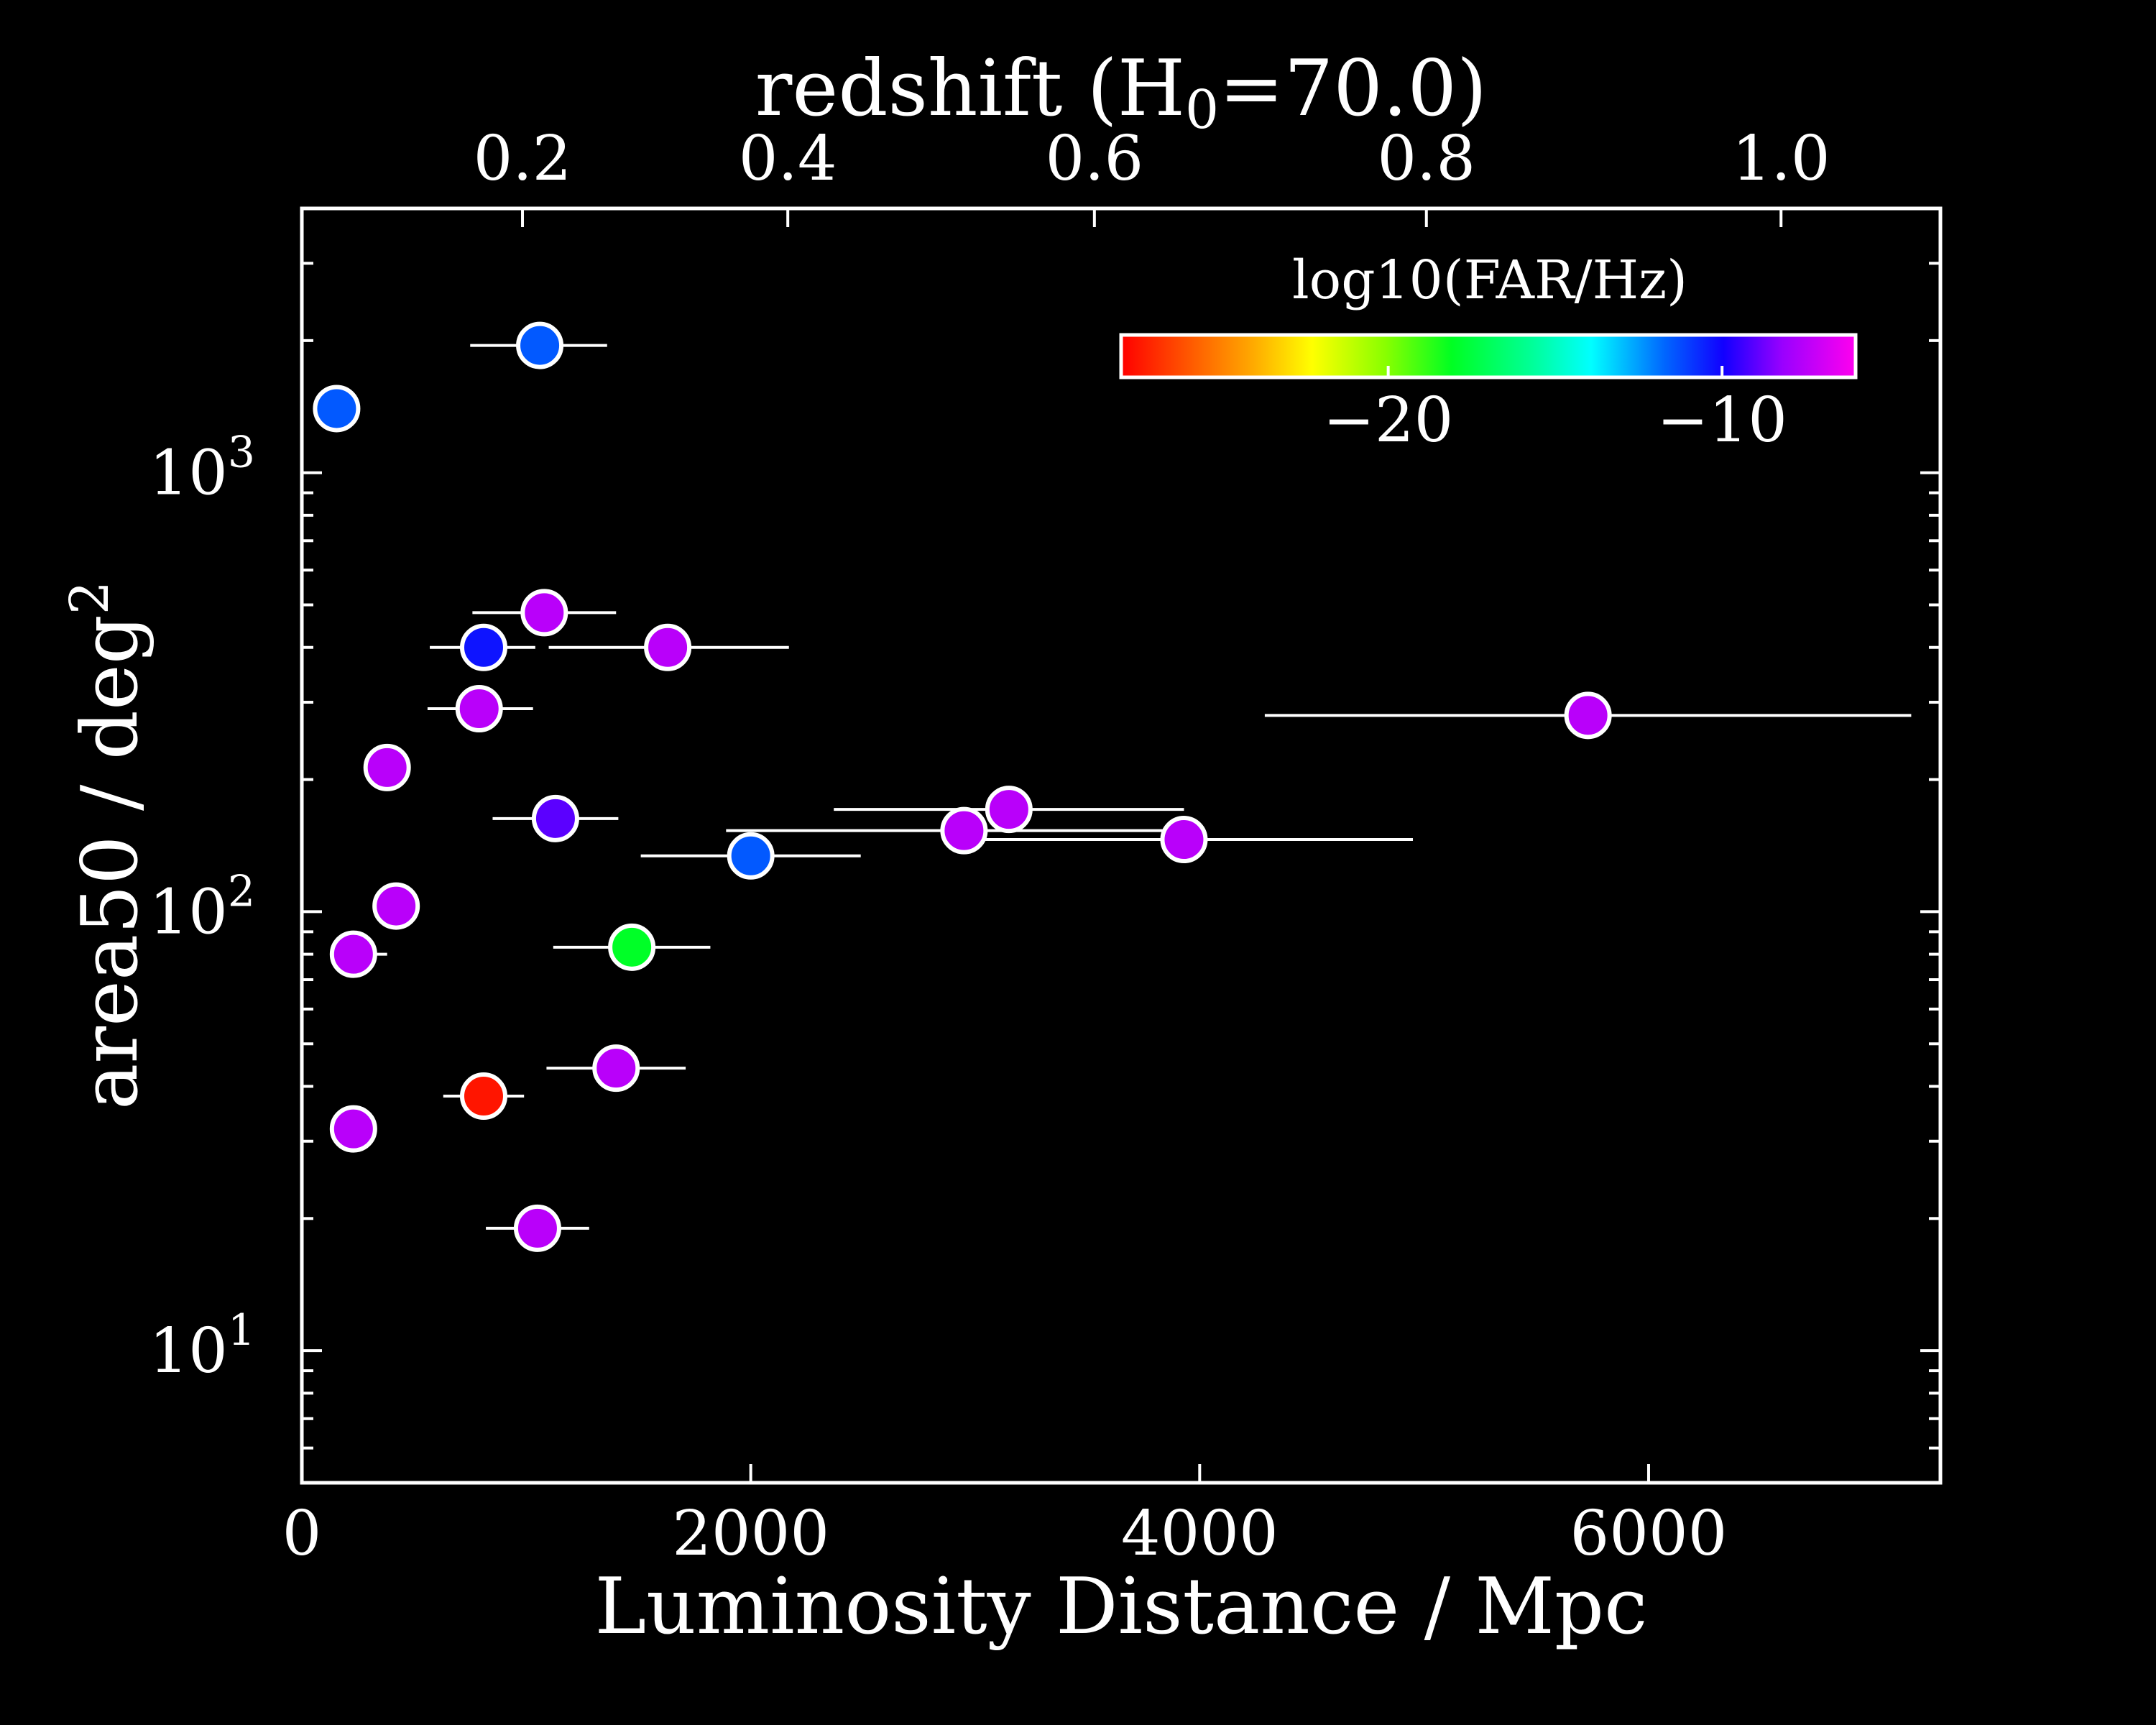 The height and width of the screenshot is (1725, 2156). Describe the element at coordinates (302, 1534) in the screenshot. I see `x-tick-label: 0` at that location.